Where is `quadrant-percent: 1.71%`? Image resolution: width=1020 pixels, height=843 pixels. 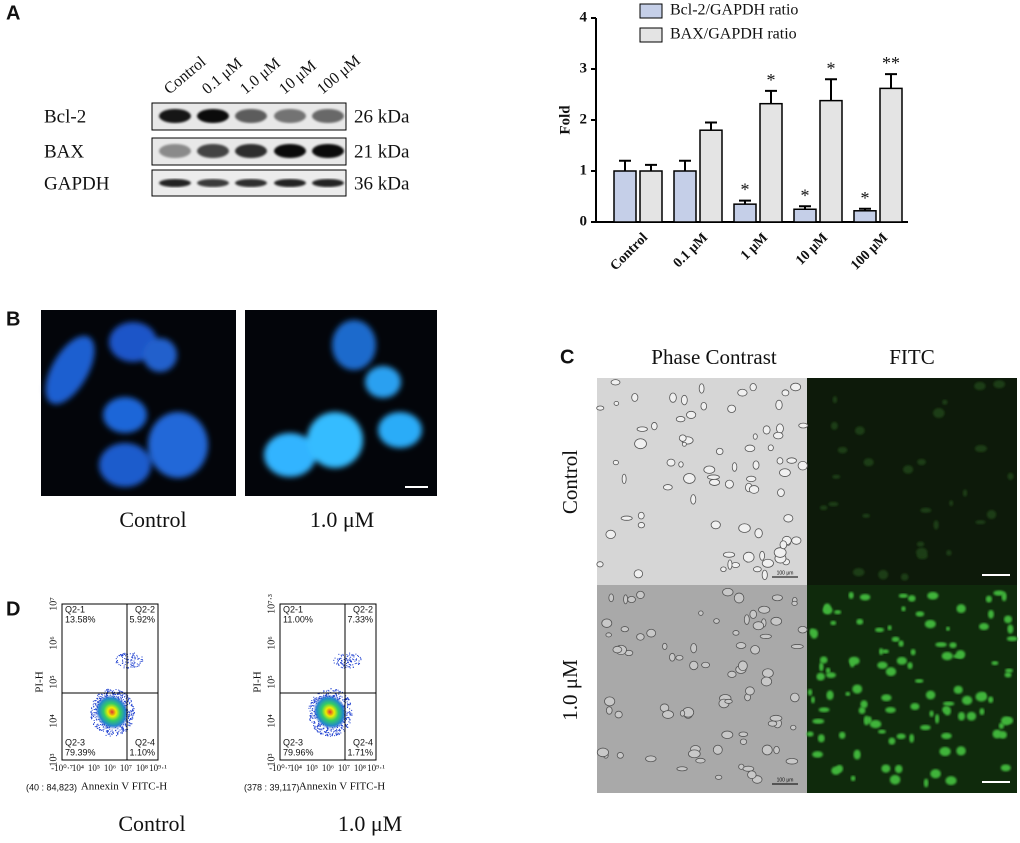
quadrant-percent: 1.71% is located at coordinates (360, 752).